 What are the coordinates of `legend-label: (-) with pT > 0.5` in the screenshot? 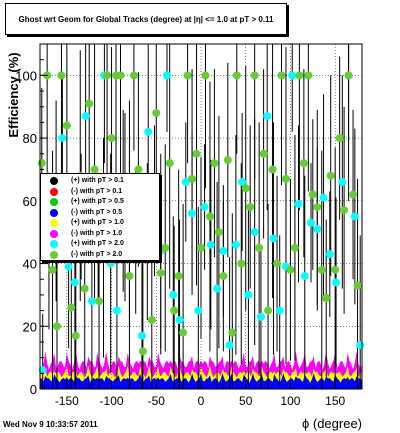 It's located at (97, 212).